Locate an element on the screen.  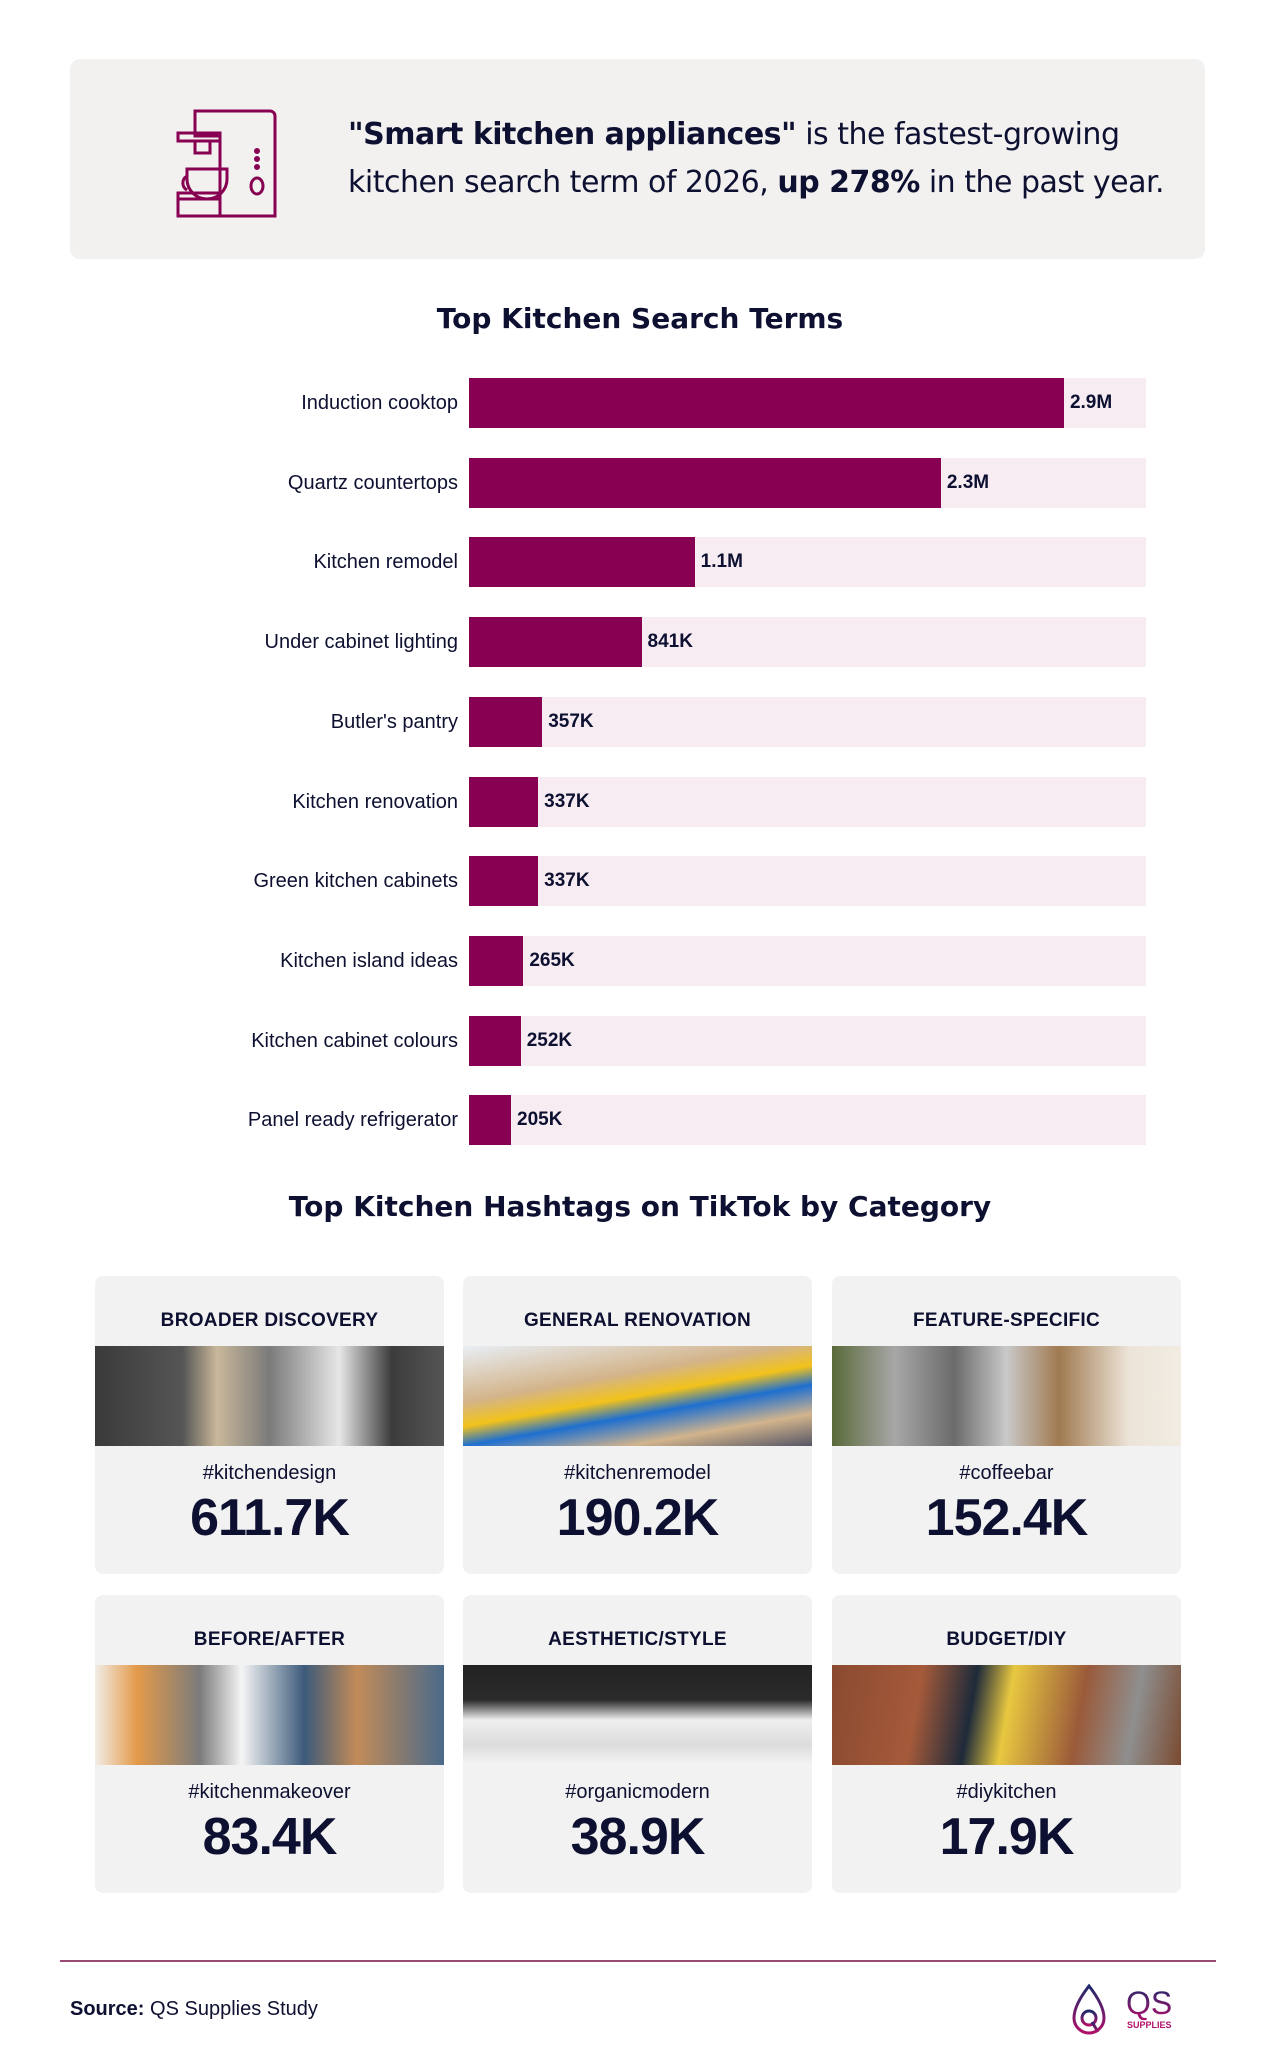
bar-value-label: 1.1M is located at coordinates (721, 562).